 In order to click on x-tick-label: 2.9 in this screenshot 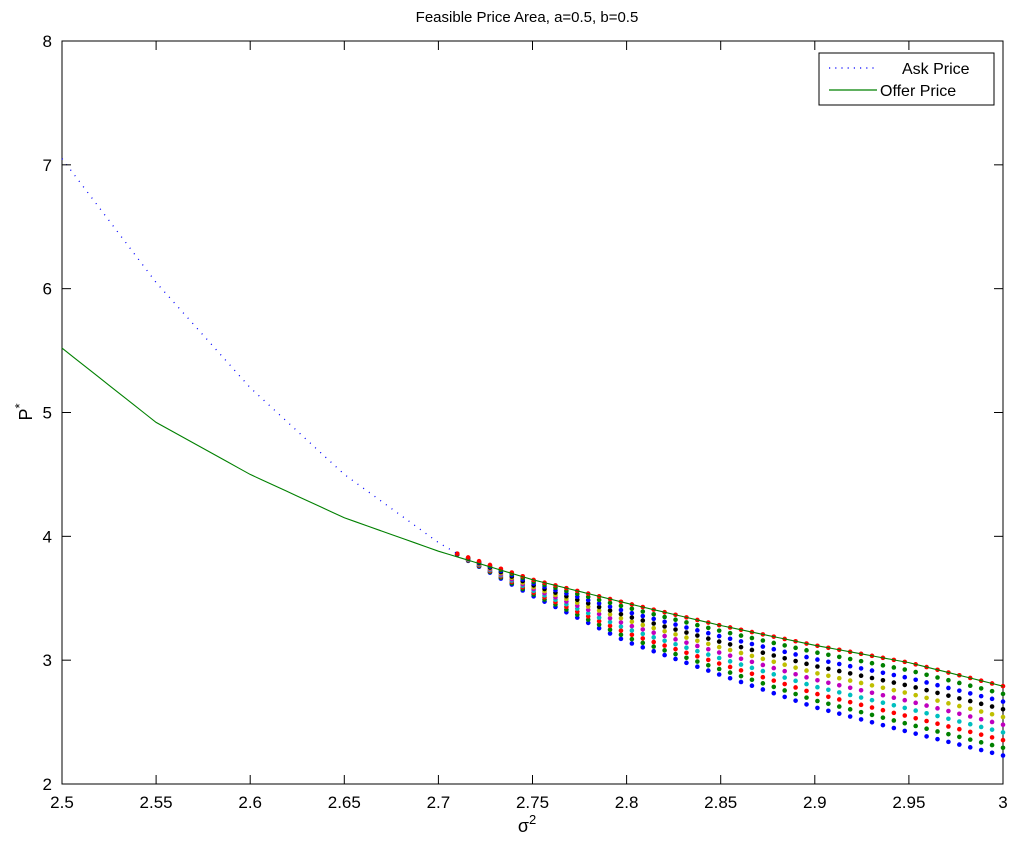, I will do `click(815, 802)`.